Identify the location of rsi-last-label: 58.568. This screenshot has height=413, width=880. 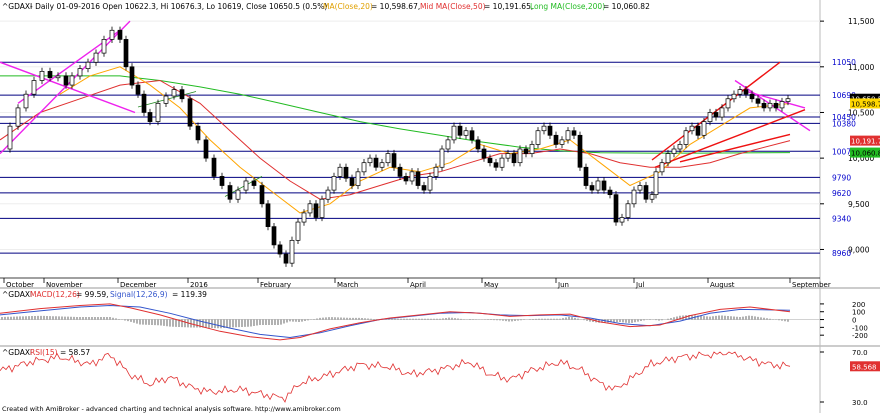
(864, 367).